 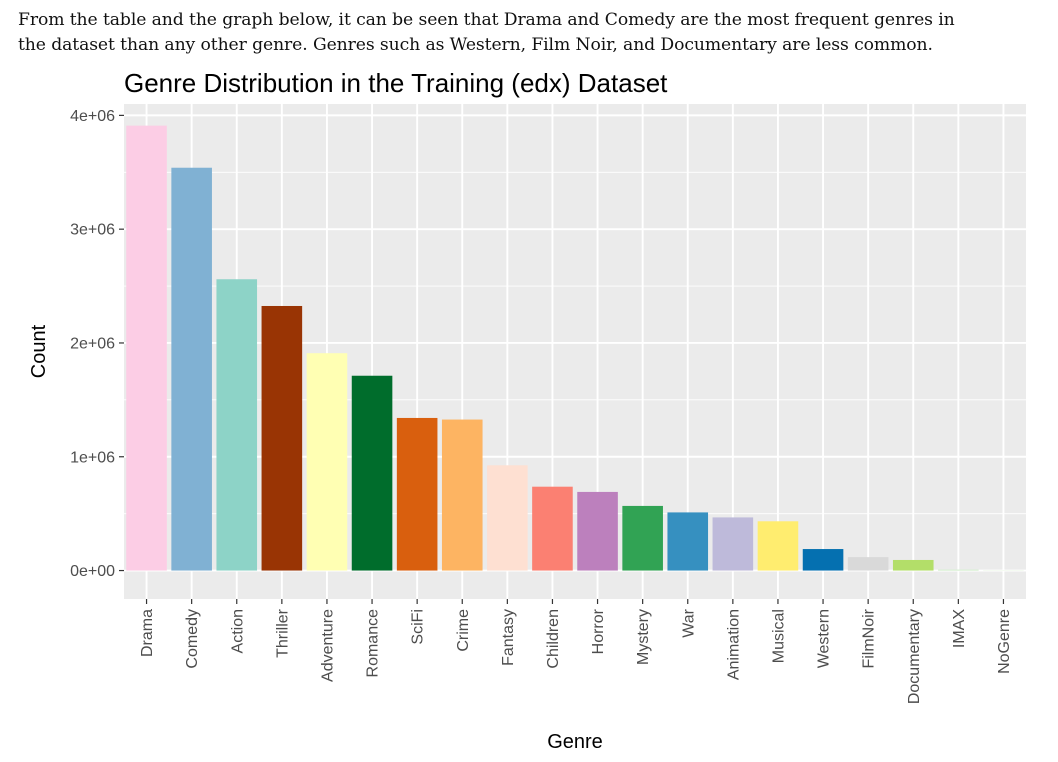 What do you see at coordinates (642, 538) in the screenshot?
I see `bar-mystery` at bounding box center [642, 538].